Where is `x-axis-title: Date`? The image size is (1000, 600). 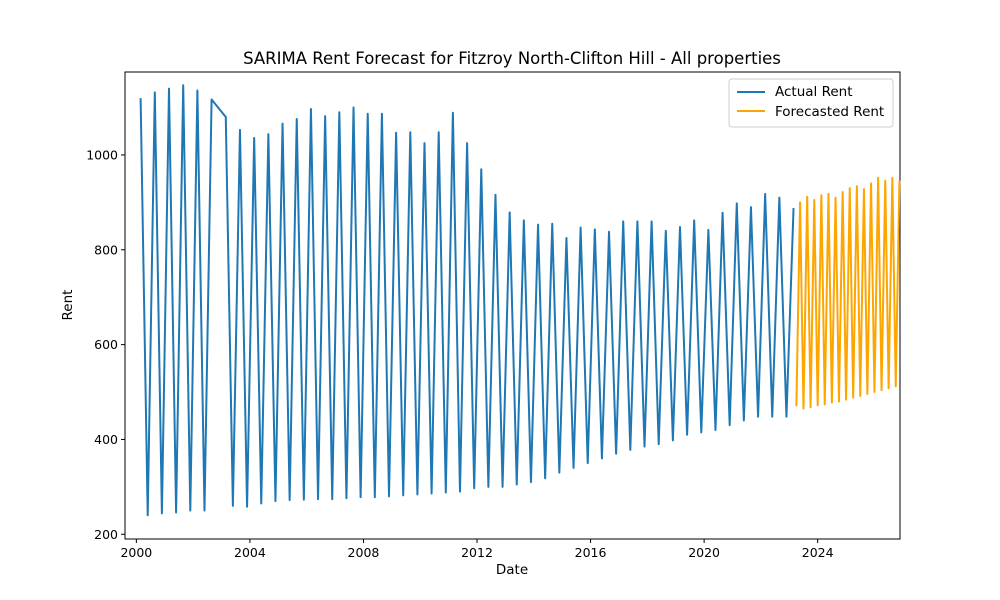
x-axis-title: Date is located at coordinates (512, 570).